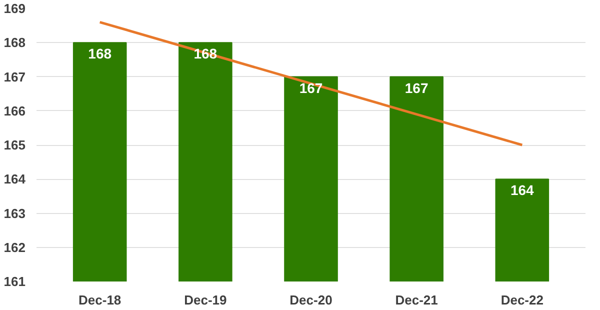 This screenshot has width=600, height=310. What do you see at coordinates (15, 8) in the screenshot?
I see `y-tick-label: 169` at bounding box center [15, 8].